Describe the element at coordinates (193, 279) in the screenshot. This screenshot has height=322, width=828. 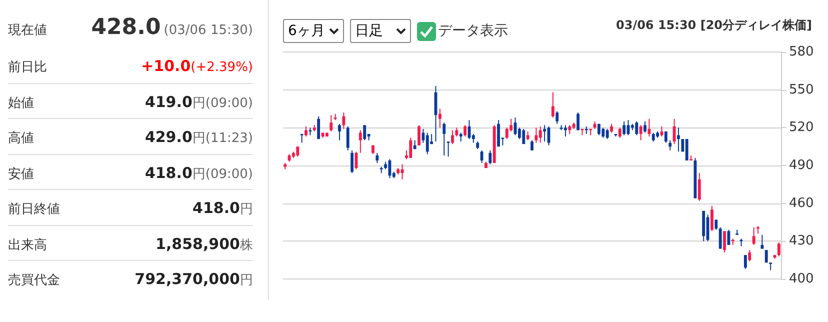
I see `text: 792,370,000円` at that location.